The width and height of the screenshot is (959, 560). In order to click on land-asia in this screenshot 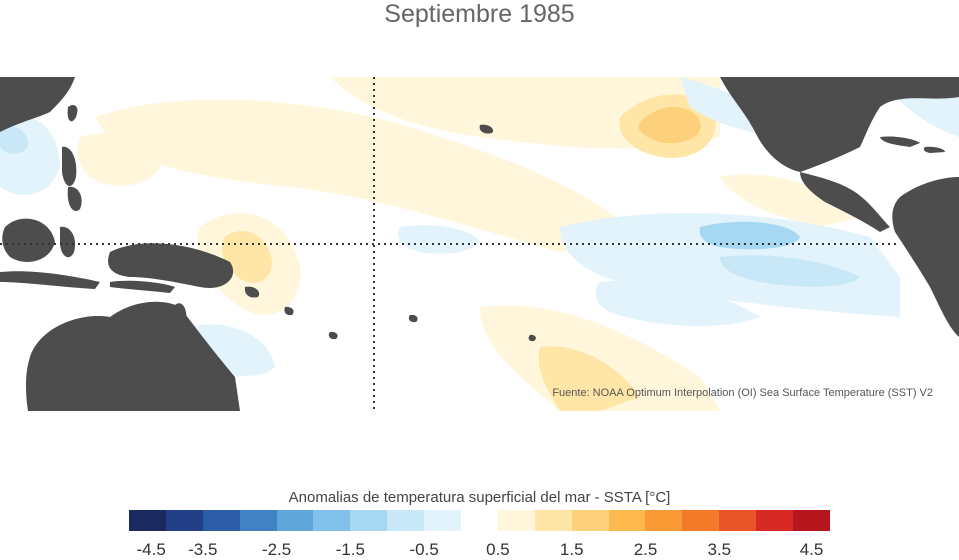, I will do `click(37, 104)`.